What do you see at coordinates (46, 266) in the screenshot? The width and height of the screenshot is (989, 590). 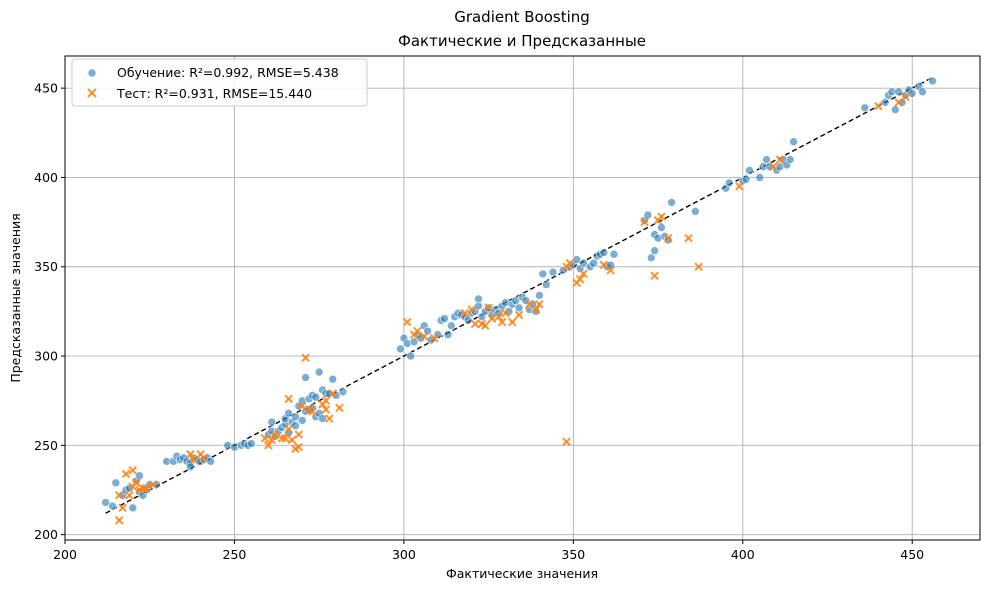 I see `y-tick-label: 350` at bounding box center [46, 266].